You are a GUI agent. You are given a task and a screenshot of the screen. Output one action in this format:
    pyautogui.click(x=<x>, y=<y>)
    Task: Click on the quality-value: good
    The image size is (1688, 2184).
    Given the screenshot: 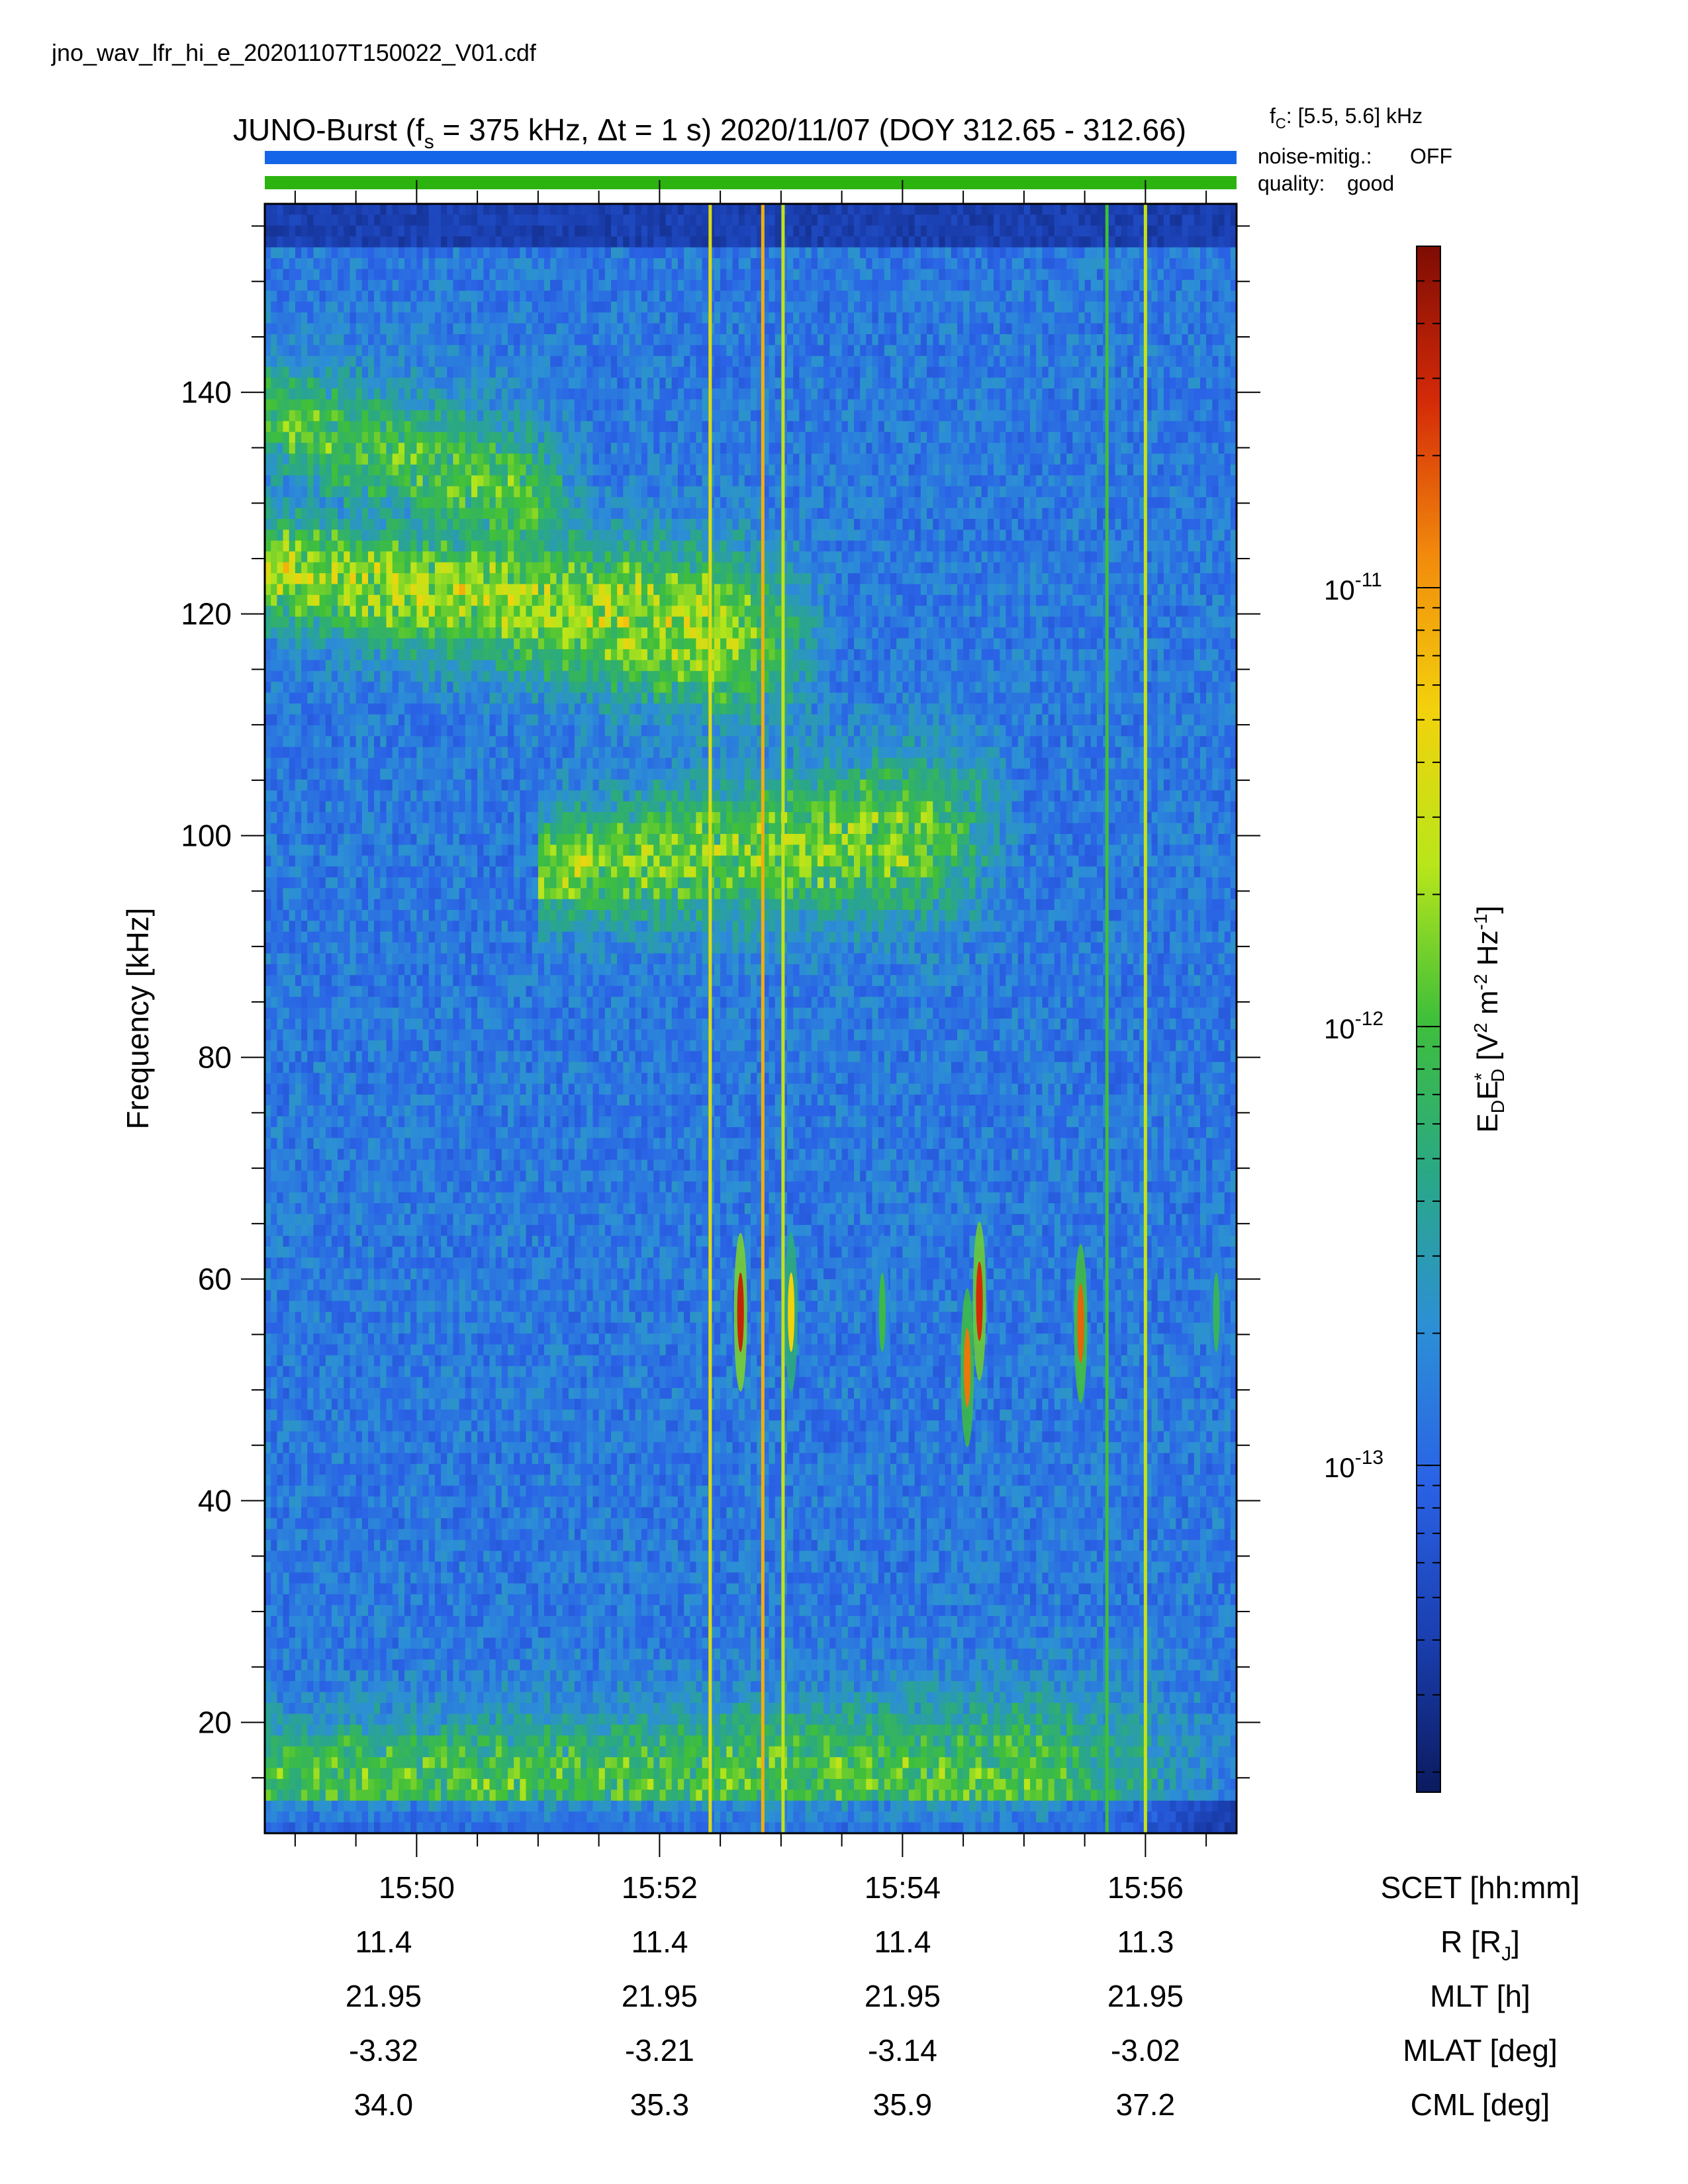 What is the action you would take?
    pyautogui.click(x=1370, y=183)
    